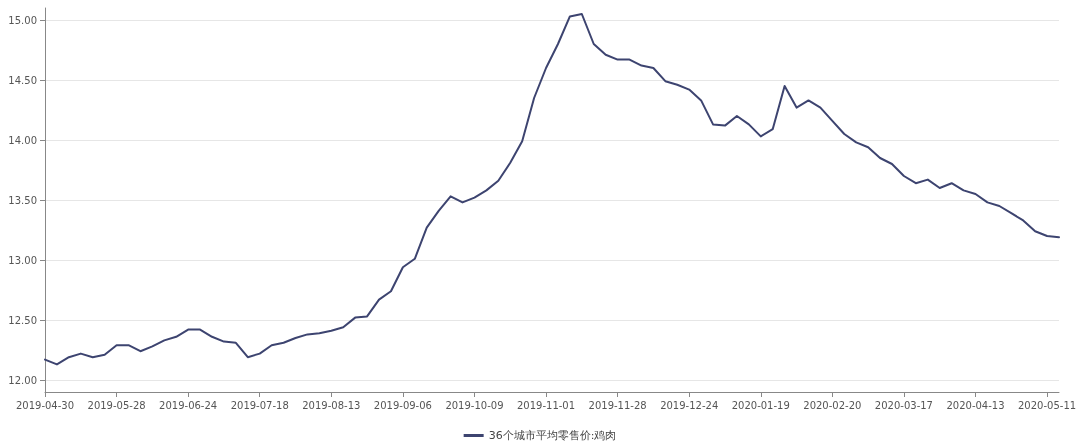 This screenshot has height=446, width=1080. Describe the element at coordinates (975, 405) in the screenshot. I see `x-tick-label: 2020-04-13` at that location.